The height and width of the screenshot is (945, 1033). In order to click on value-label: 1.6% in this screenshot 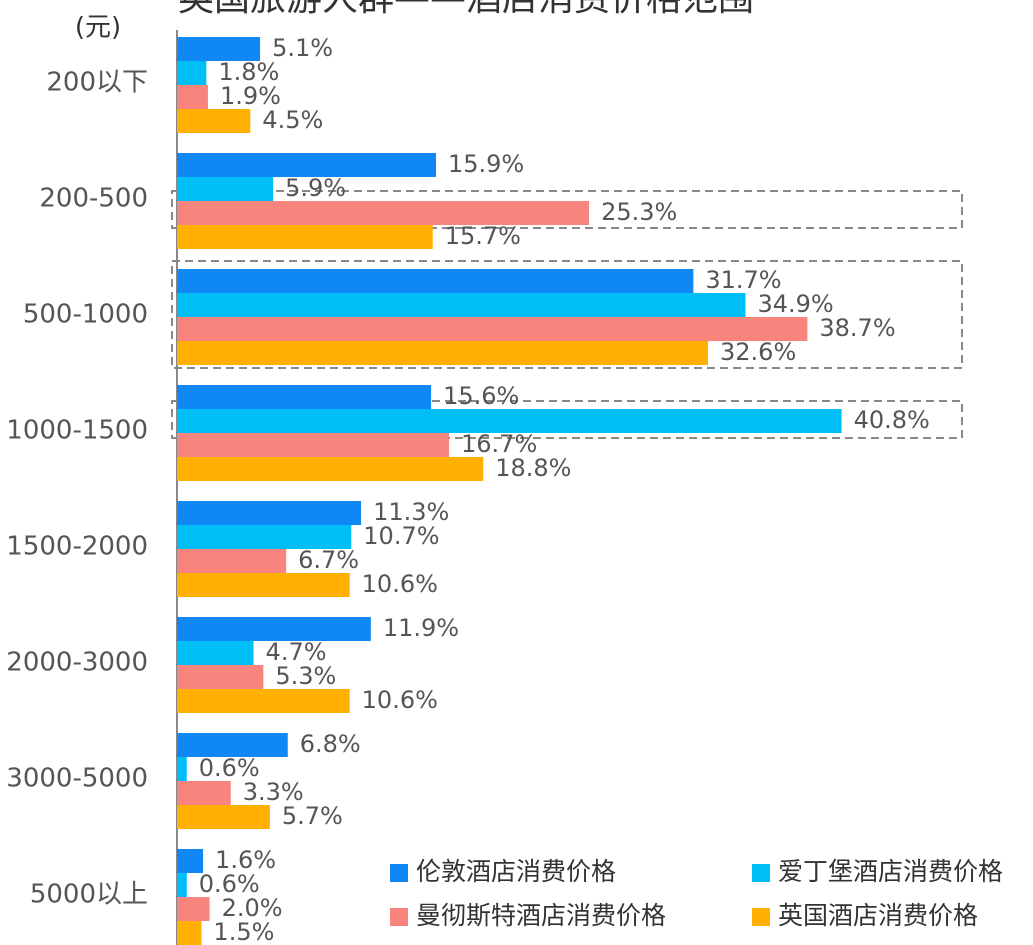, I will do `click(245, 860)`.